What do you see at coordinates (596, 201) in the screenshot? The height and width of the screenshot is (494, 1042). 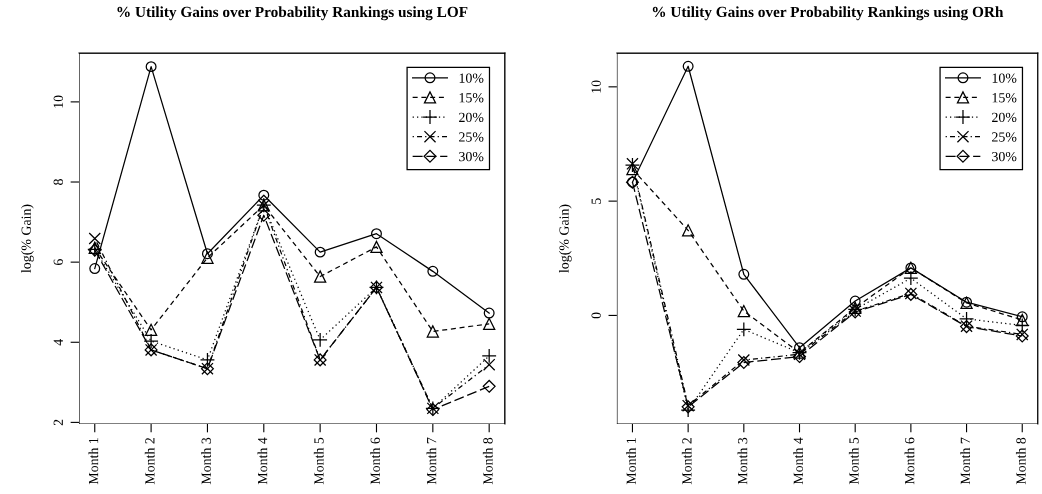 I see `y-tick-label: 5` at bounding box center [596, 201].